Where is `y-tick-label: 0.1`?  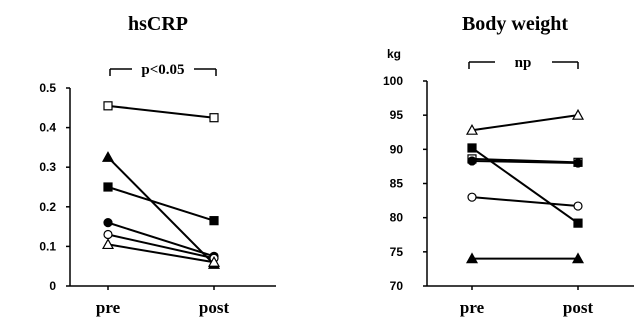
y-tick-label: 0.1 is located at coordinates (47, 246).